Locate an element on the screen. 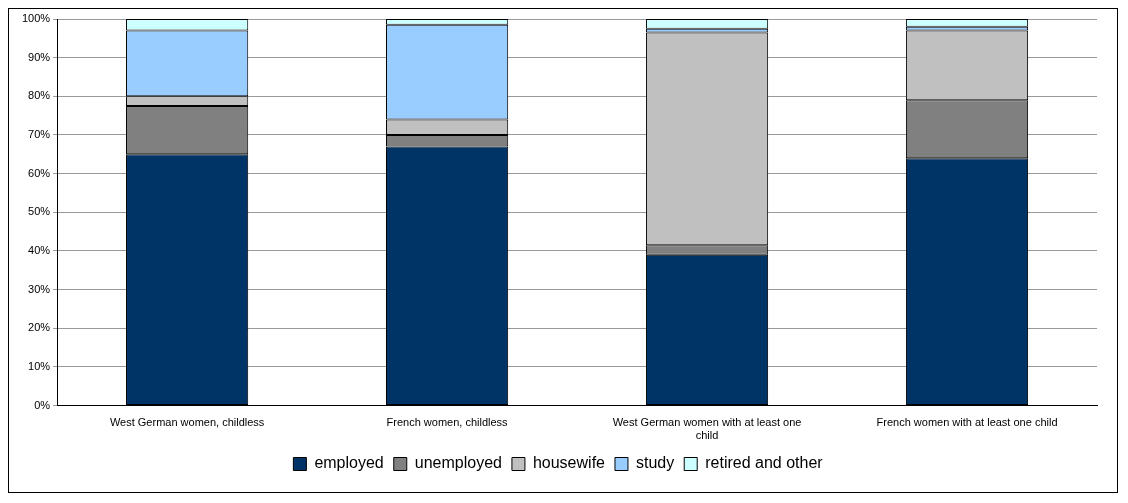 The height and width of the screenshot is (503, 1128). y-tick-label: 40% is located at coordinates (39, 249).